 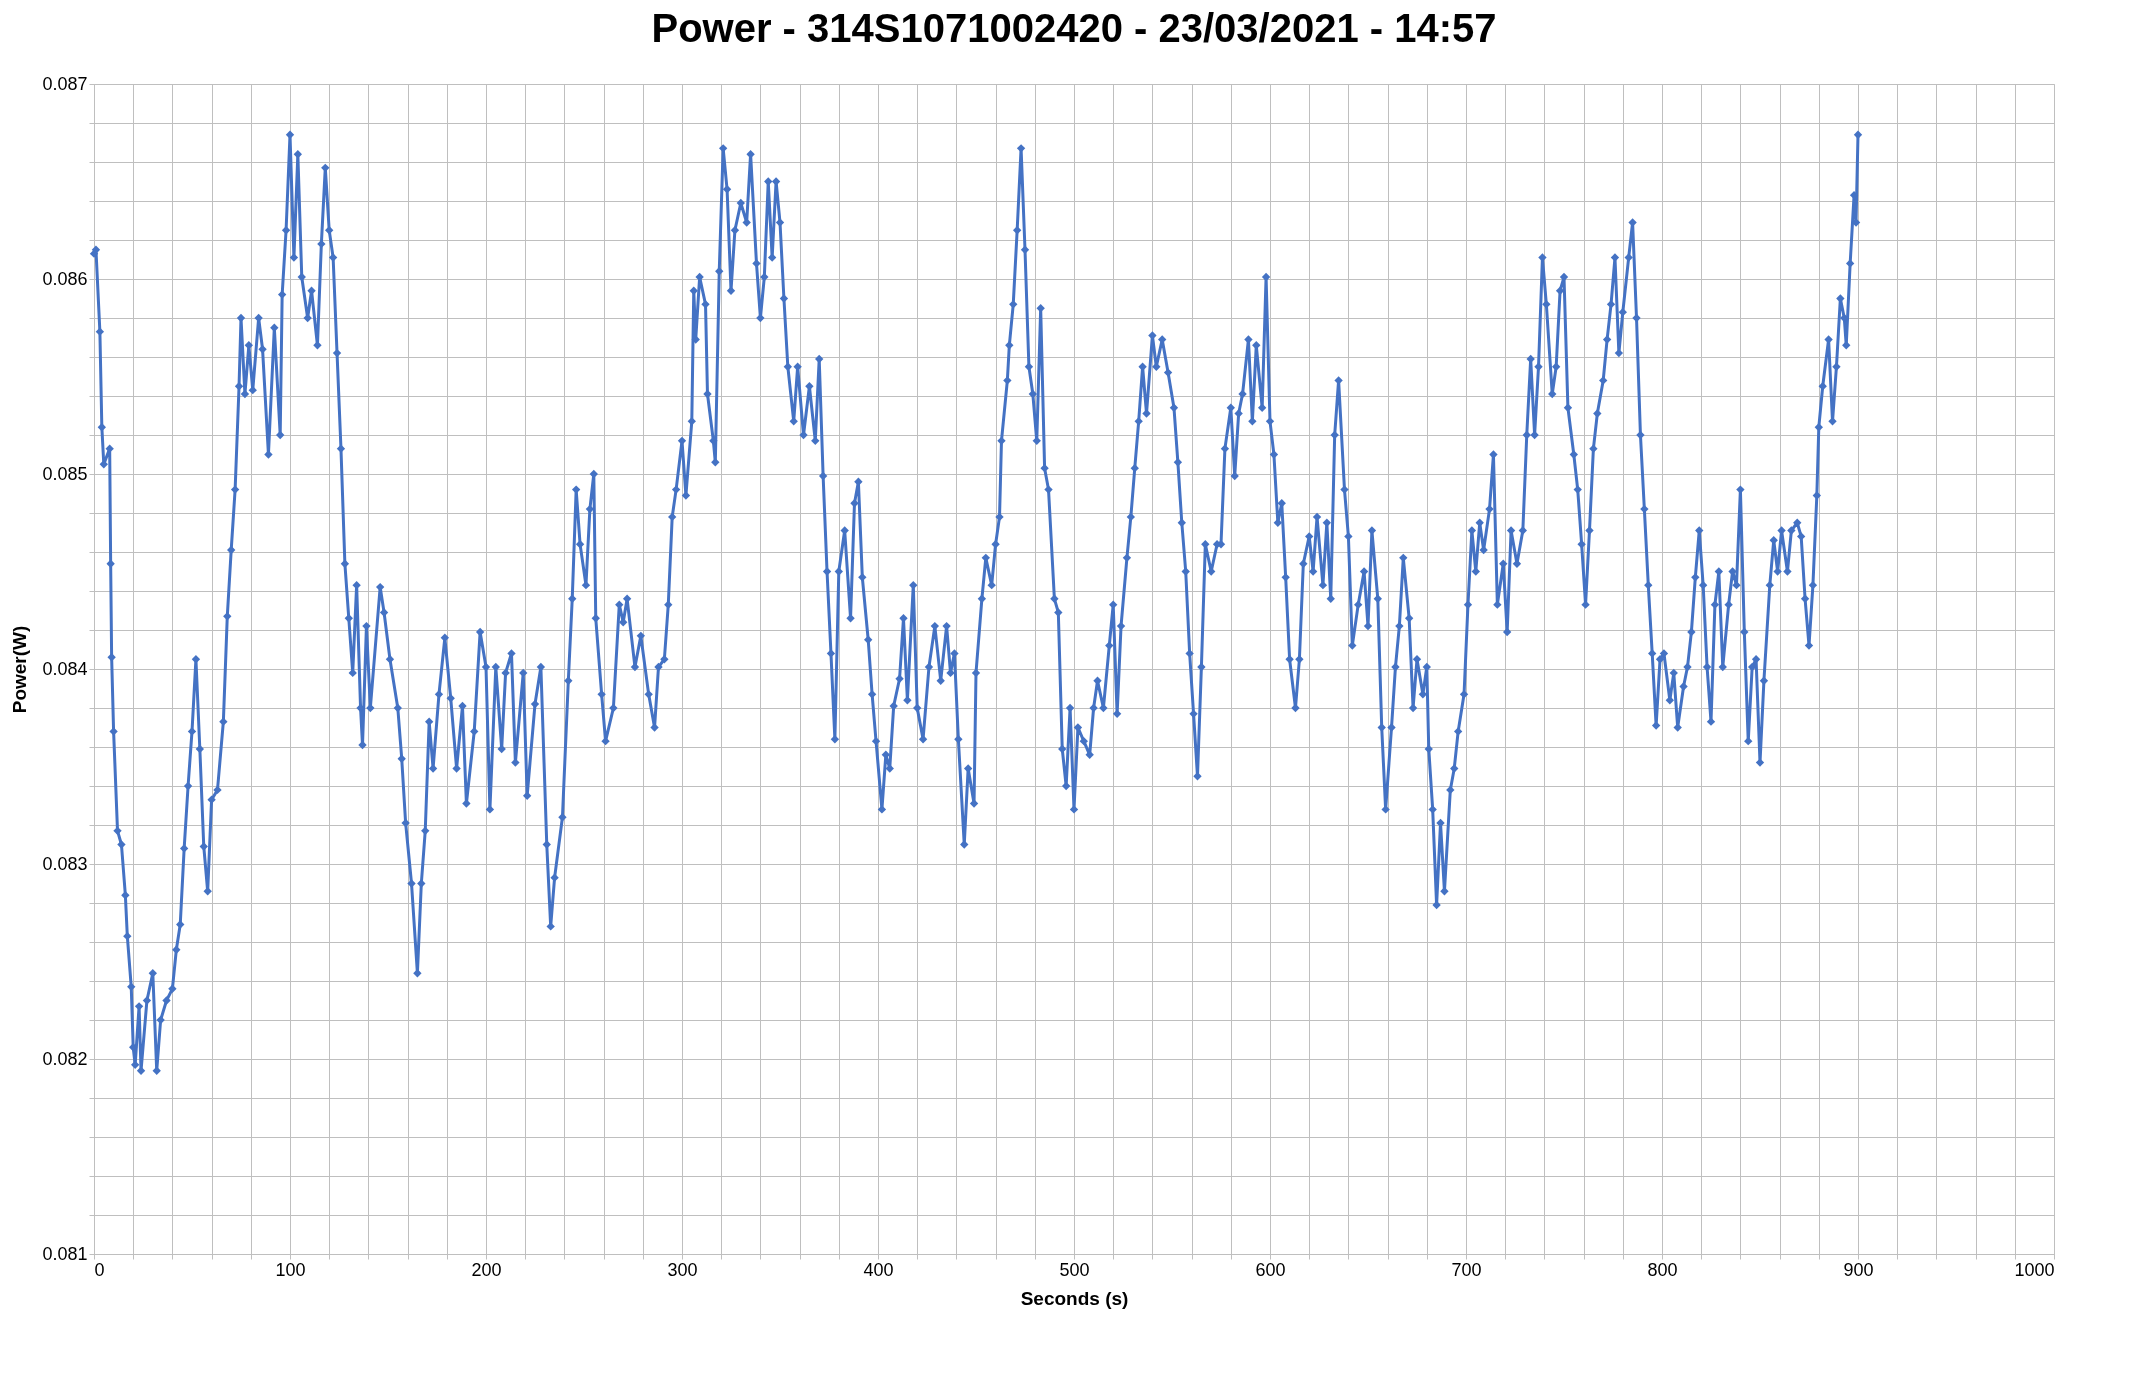 I want to click on y-tick-label: 0.082, so click(x=65, y=1058).